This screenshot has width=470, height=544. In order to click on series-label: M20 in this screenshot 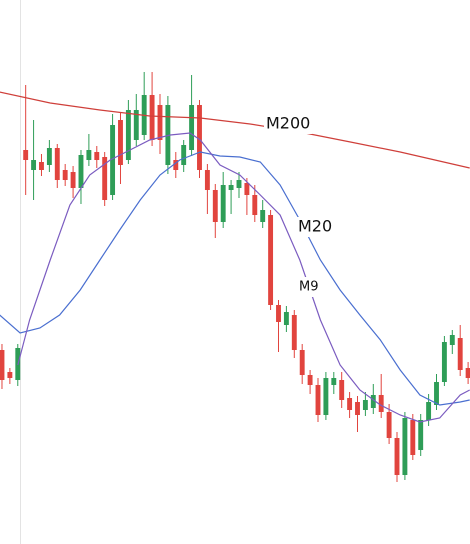, I will do `click(315, 226)`.